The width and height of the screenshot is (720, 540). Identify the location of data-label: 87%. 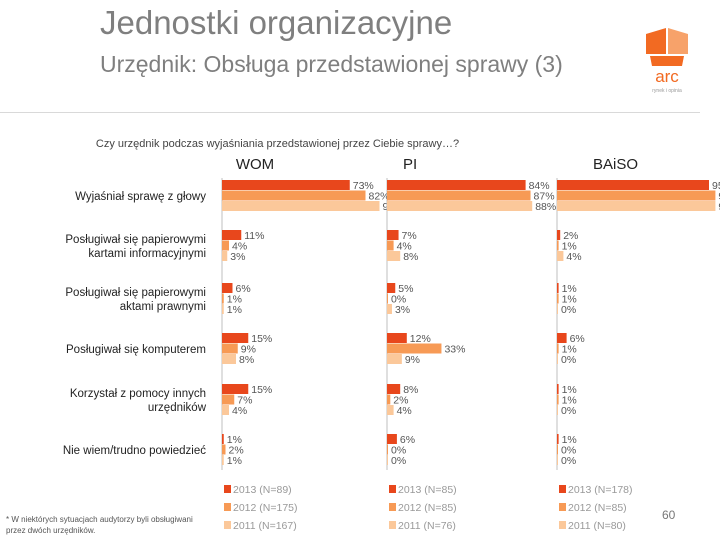
(544, 197).